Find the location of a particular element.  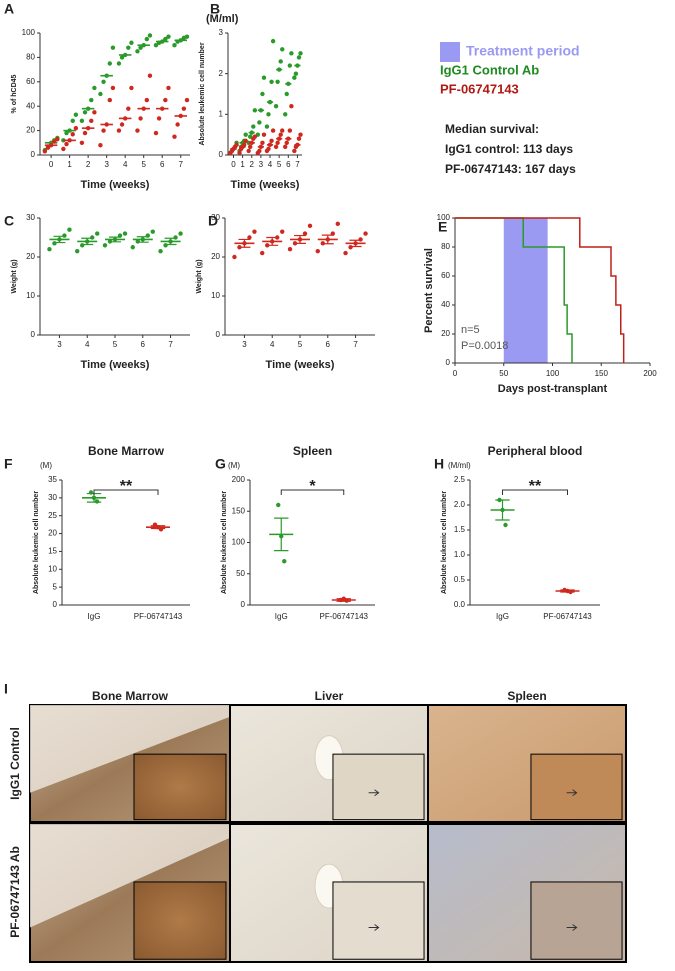

panel-letter: A is located at coordinates (9, 9).